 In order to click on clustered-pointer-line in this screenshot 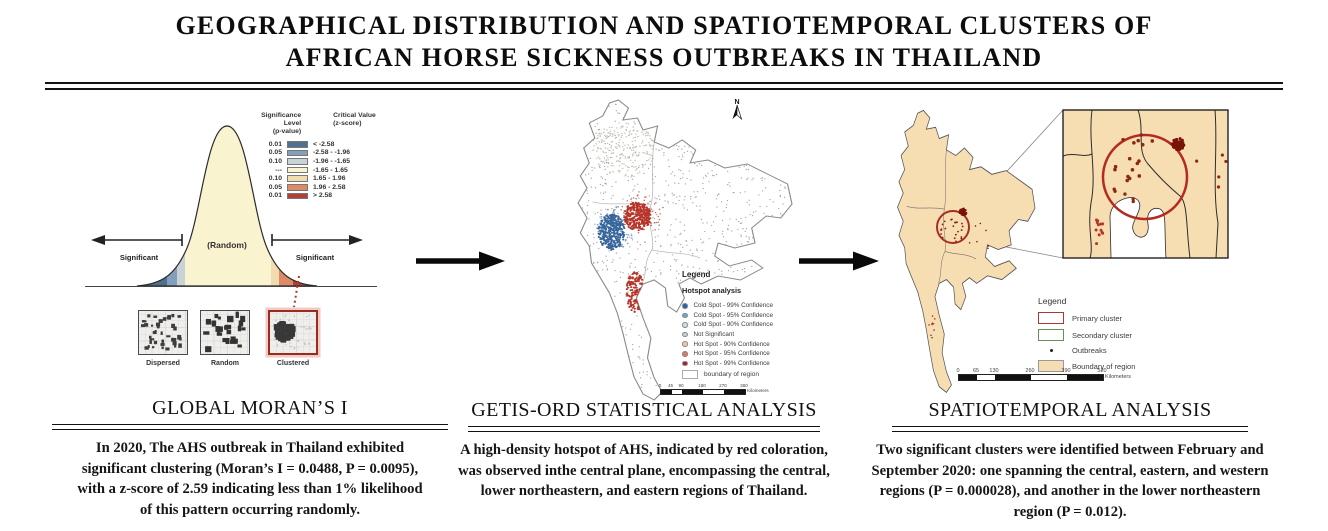, I will do `click(296, 291)`.